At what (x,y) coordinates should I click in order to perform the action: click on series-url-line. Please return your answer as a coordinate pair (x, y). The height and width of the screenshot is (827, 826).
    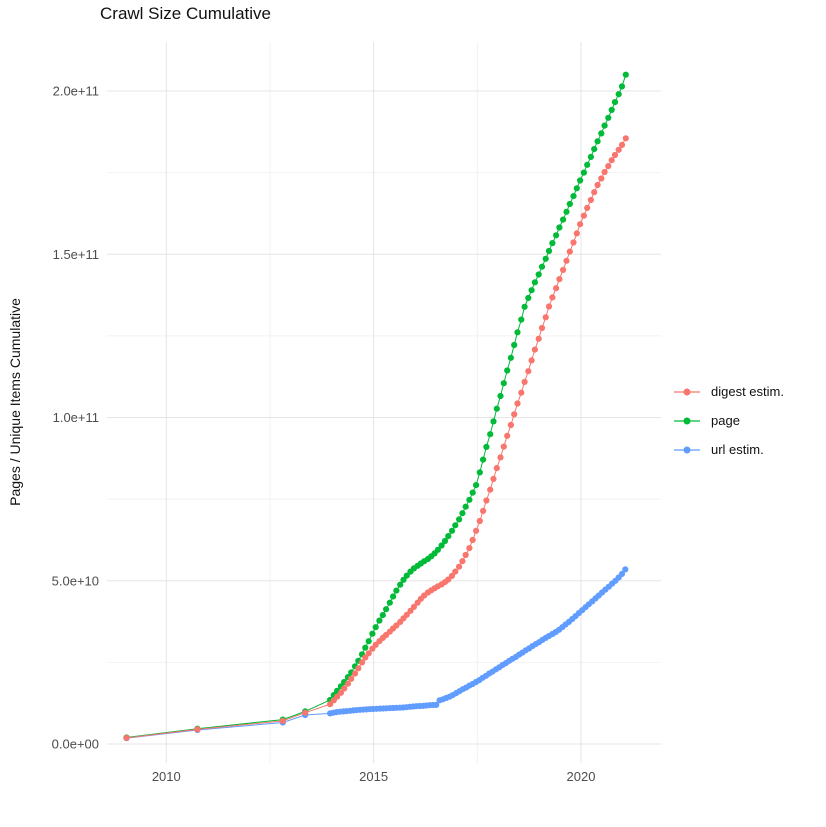
    Looking at the image, I should click on (376, 654).